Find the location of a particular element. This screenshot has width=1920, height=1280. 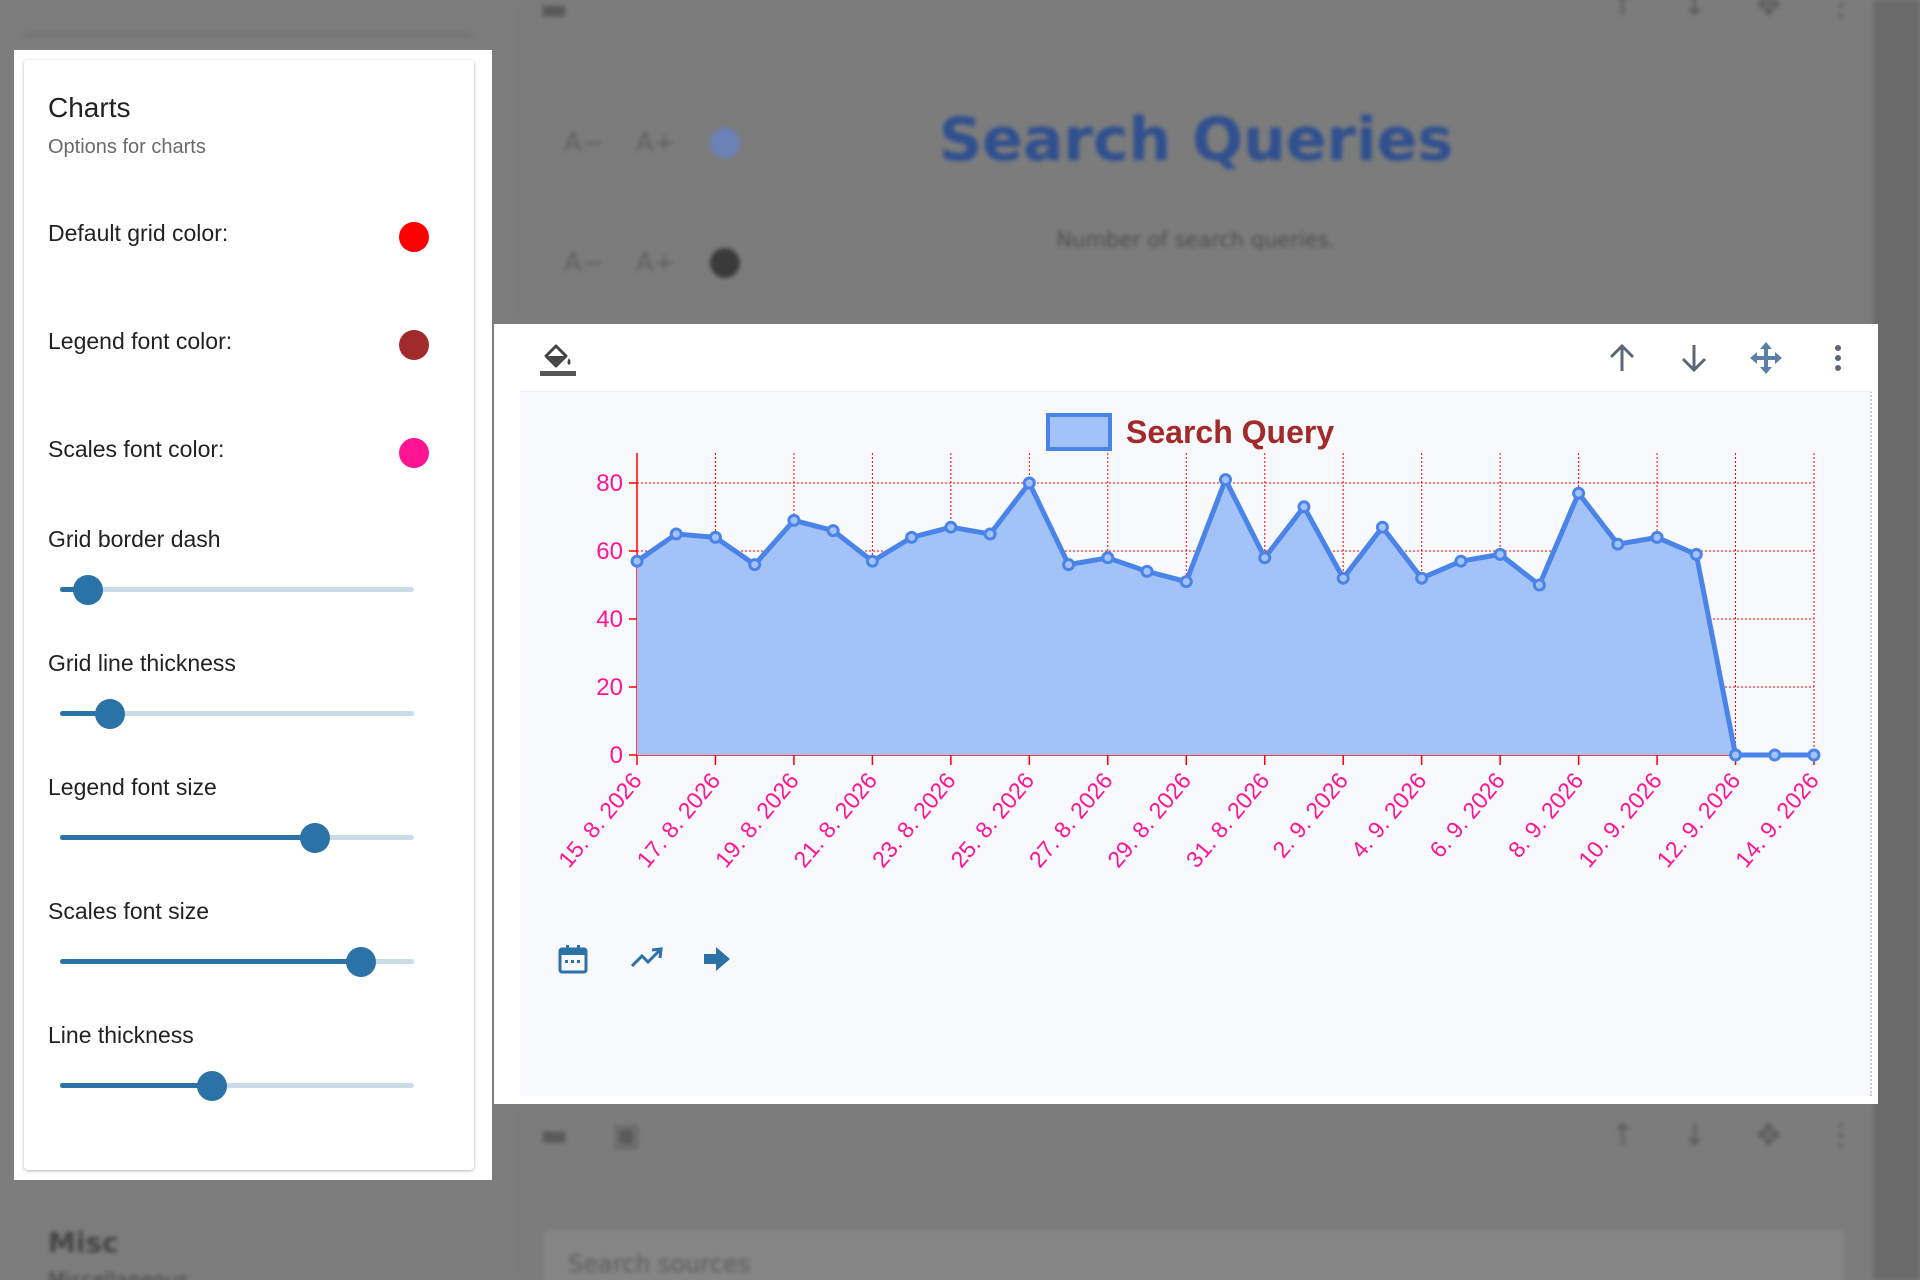

arrow-right-icon is located at coordinates (717, 961).